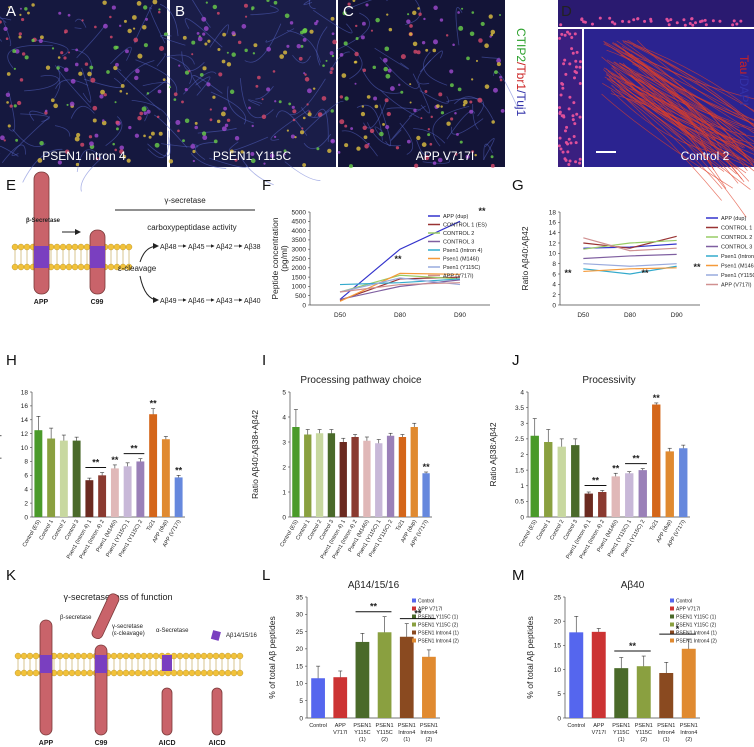 The width and height of the screenshot is (754, 747). What do you see at coordinates (438, 642) in the screenshot?
I see `legend-label: PSEN1 Intron4 (2)` at bounding box center [438, 642].